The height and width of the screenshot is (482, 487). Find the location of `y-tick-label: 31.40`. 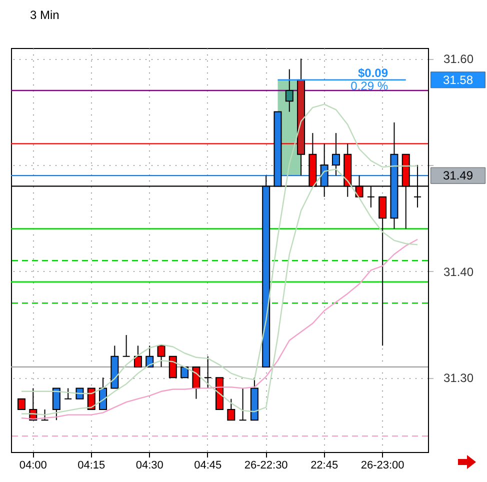

y-tick-label: 31.40 is located at coordinates (459, 271).